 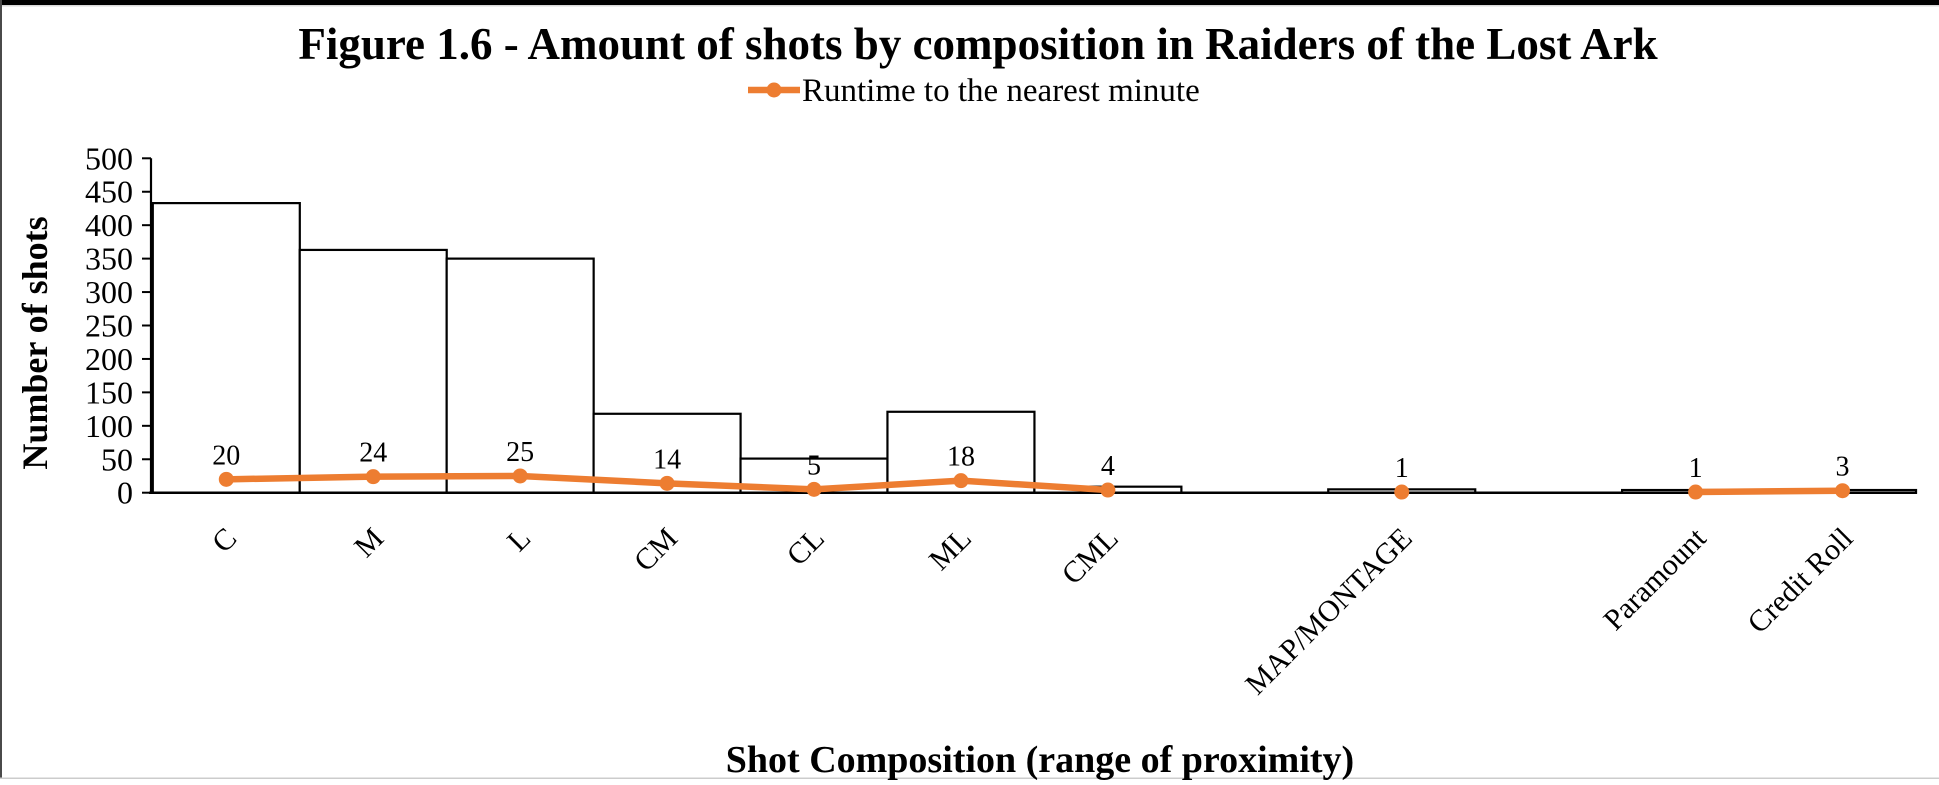 What do you see at coordinates (1040, 760) in the screenshot?
I see `x-axis-title: Shot Composition (range of proximity)` at bounding box center [1040, 760].